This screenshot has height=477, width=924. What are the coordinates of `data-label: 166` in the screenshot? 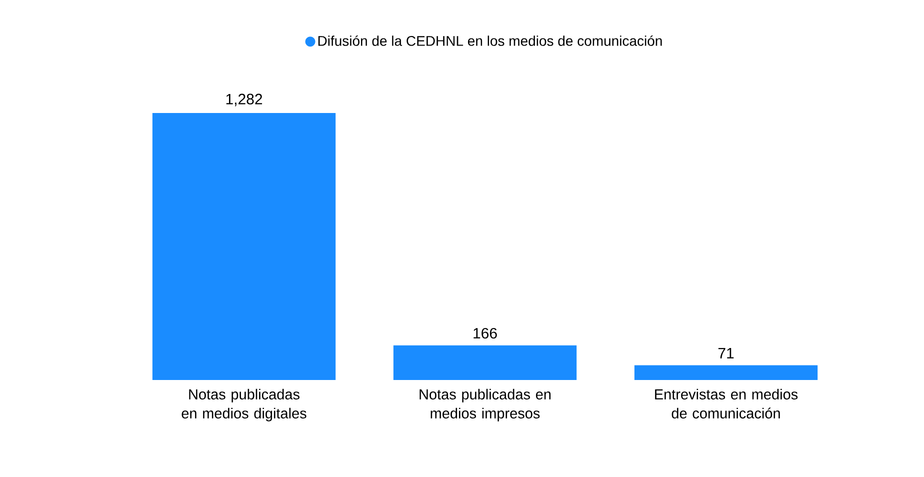 It's located at (485, 333).